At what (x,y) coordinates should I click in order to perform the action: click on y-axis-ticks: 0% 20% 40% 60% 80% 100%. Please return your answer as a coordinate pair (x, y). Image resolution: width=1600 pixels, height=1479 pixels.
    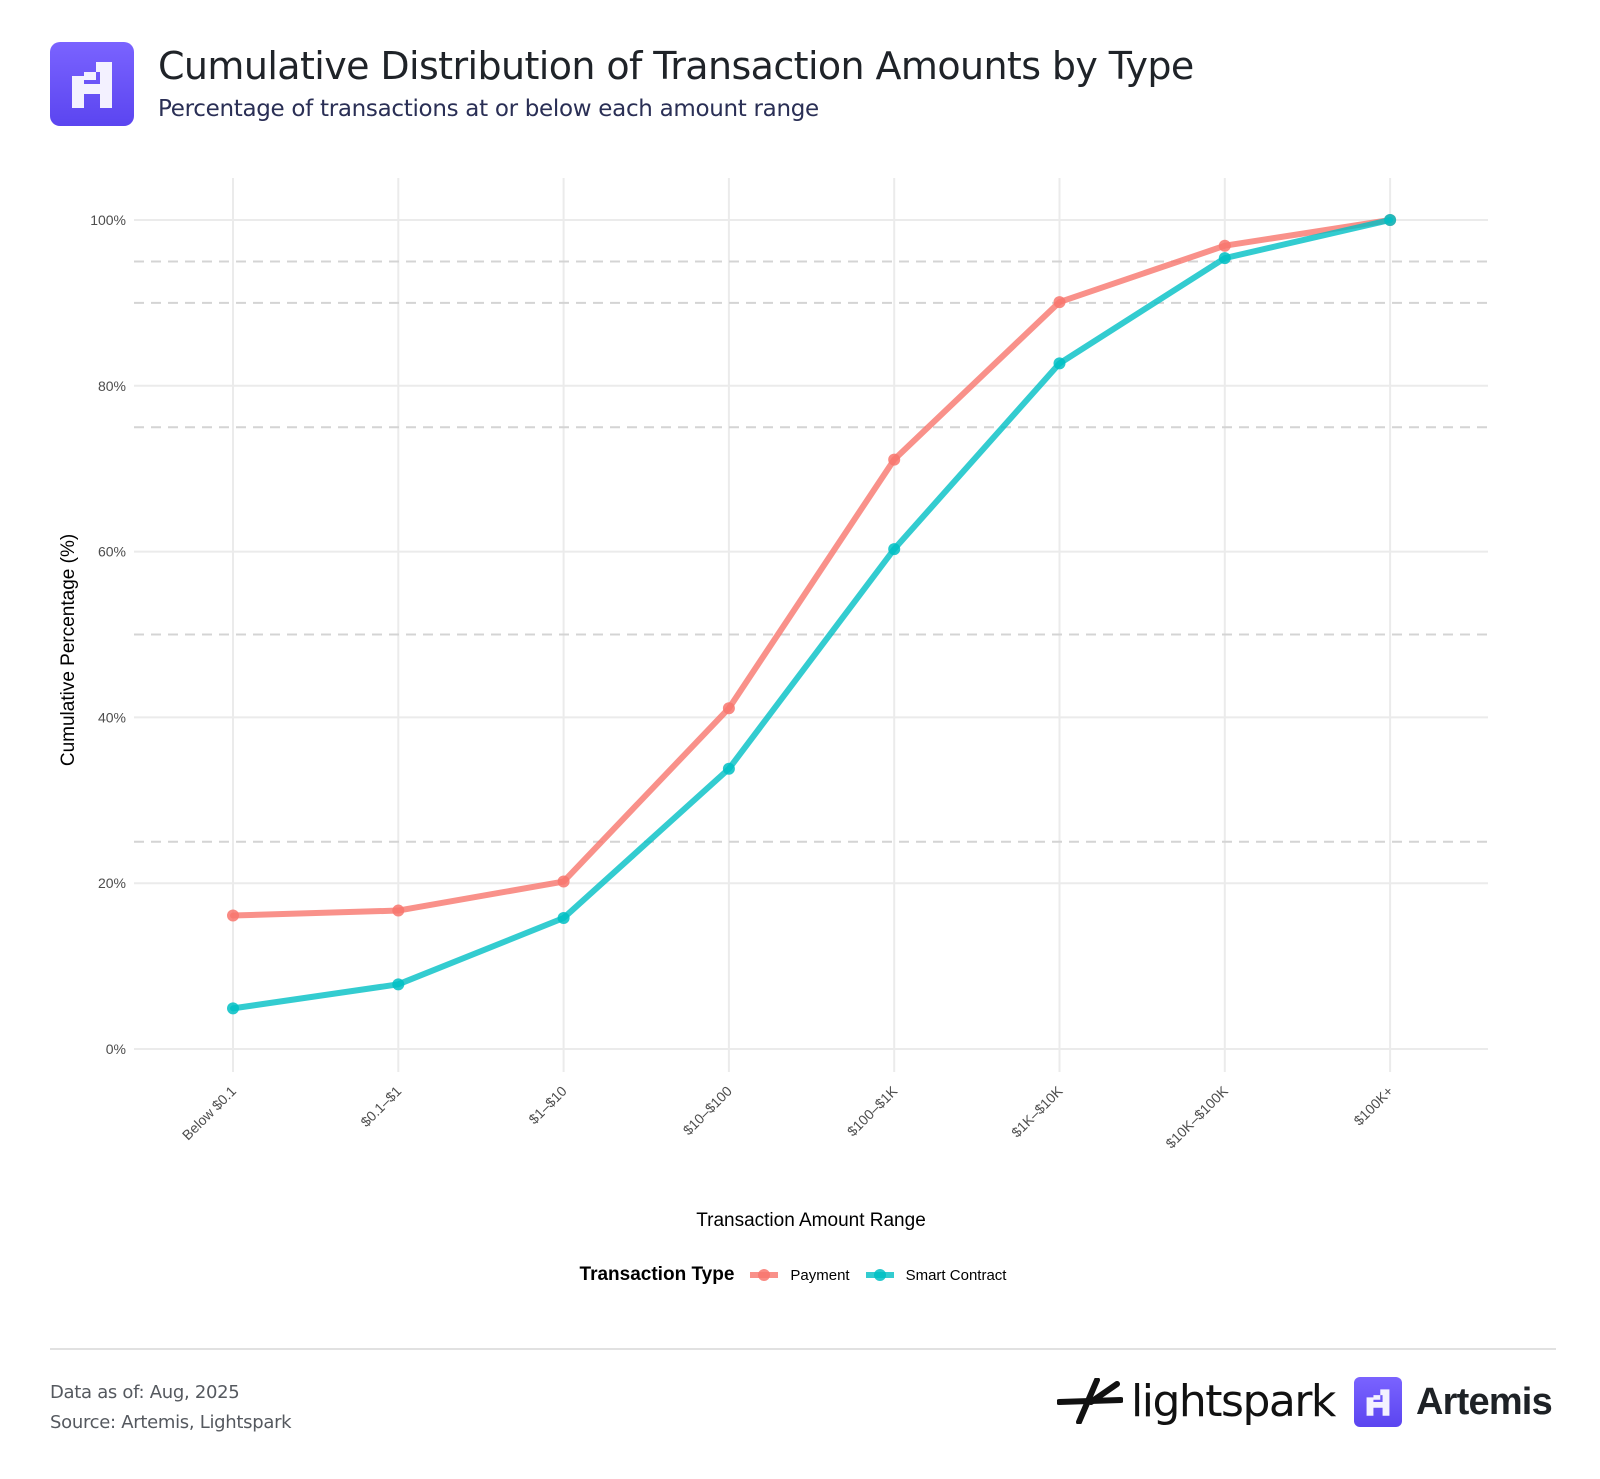
    Looking at the image, I should click on (108, 634).